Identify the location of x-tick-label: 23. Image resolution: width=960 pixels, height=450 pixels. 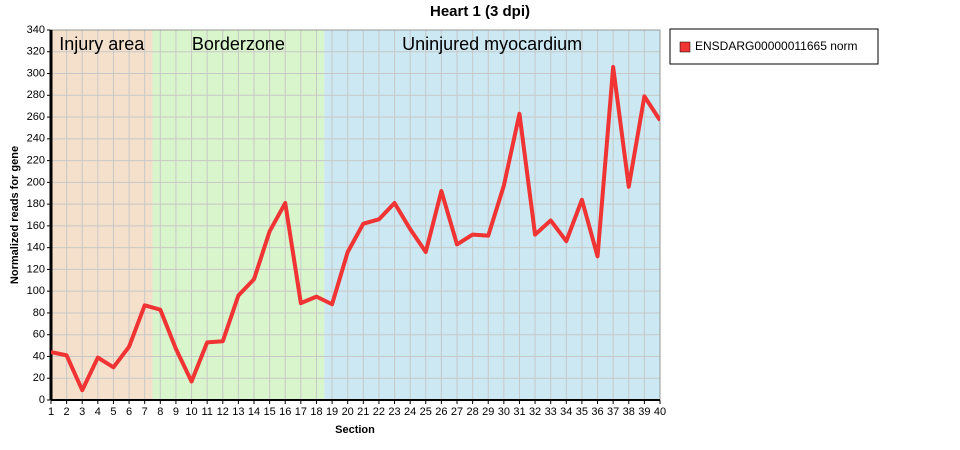
(394, 412).